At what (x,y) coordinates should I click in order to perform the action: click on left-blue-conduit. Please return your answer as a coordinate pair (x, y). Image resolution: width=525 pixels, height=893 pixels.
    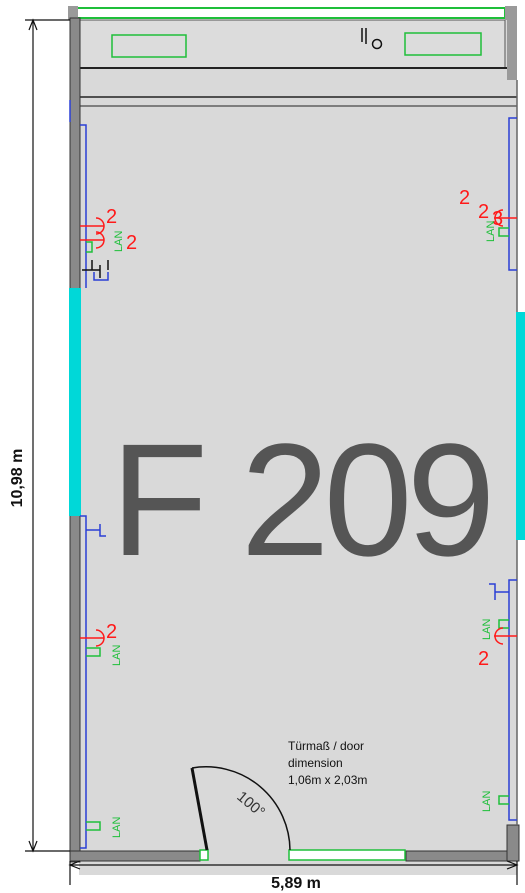
    Looking at the image, I should click on (78, 474).